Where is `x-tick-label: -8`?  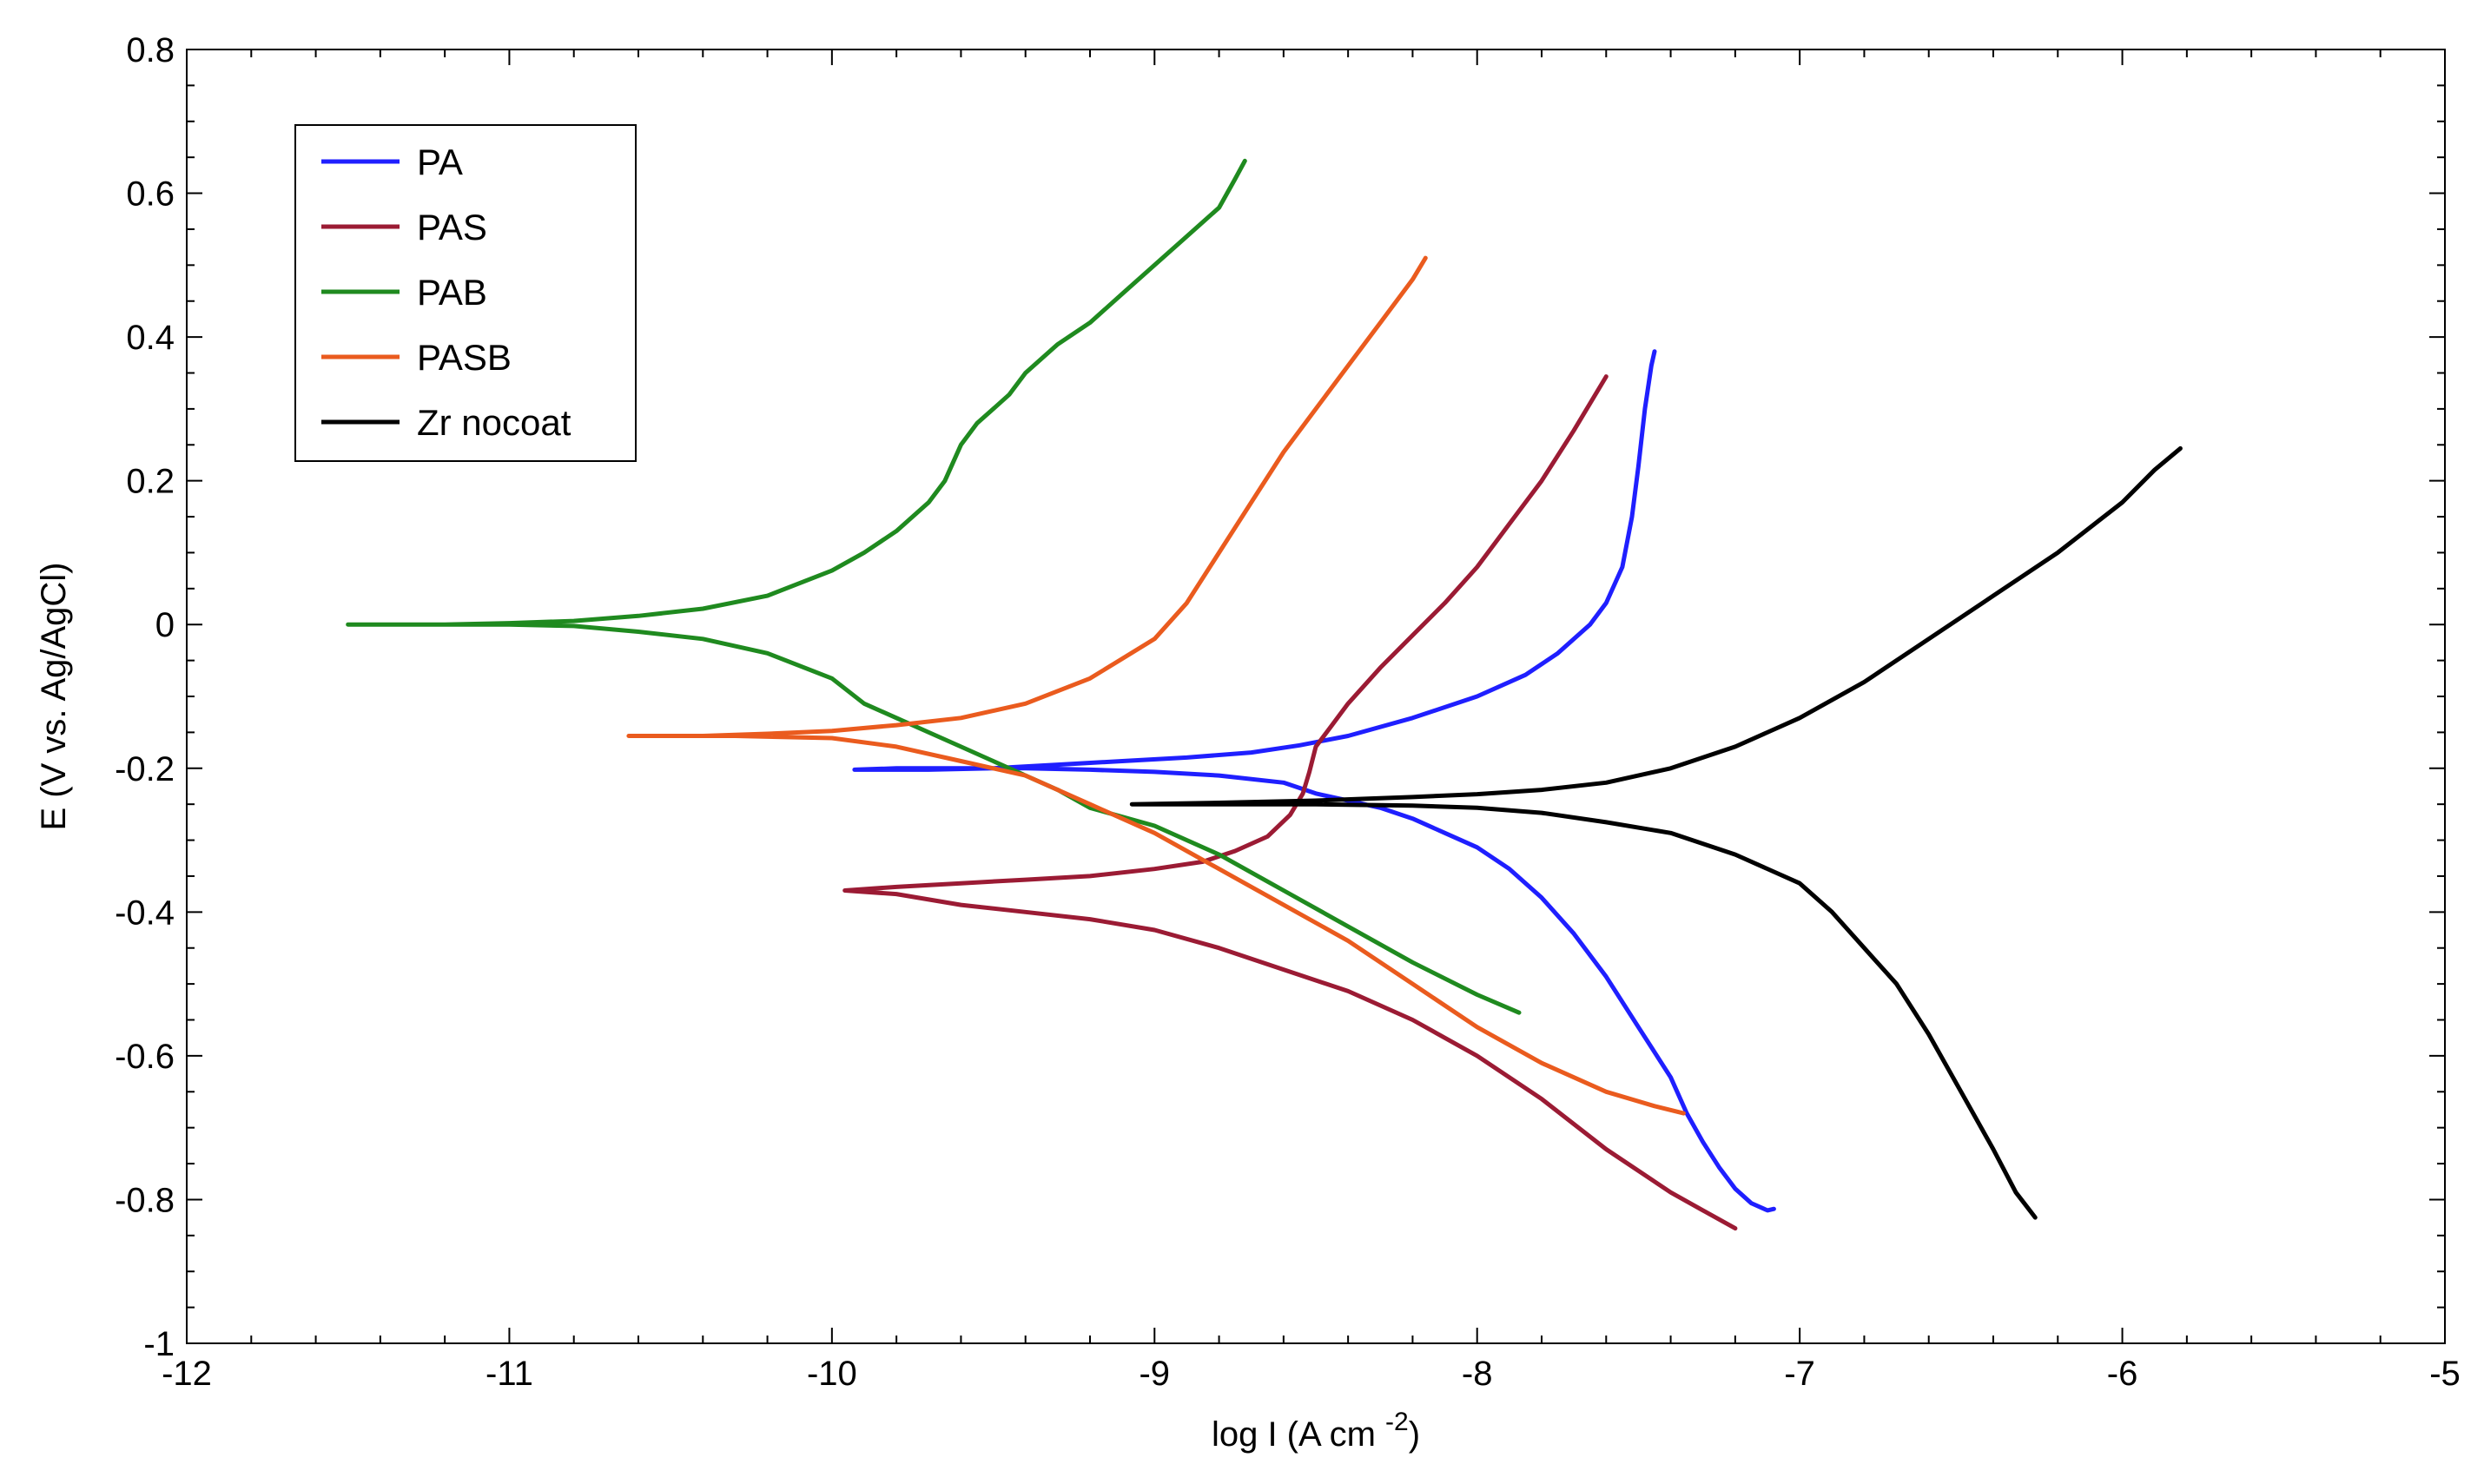 x-tick-label: -8 is located at coordinates (1477, 1374).